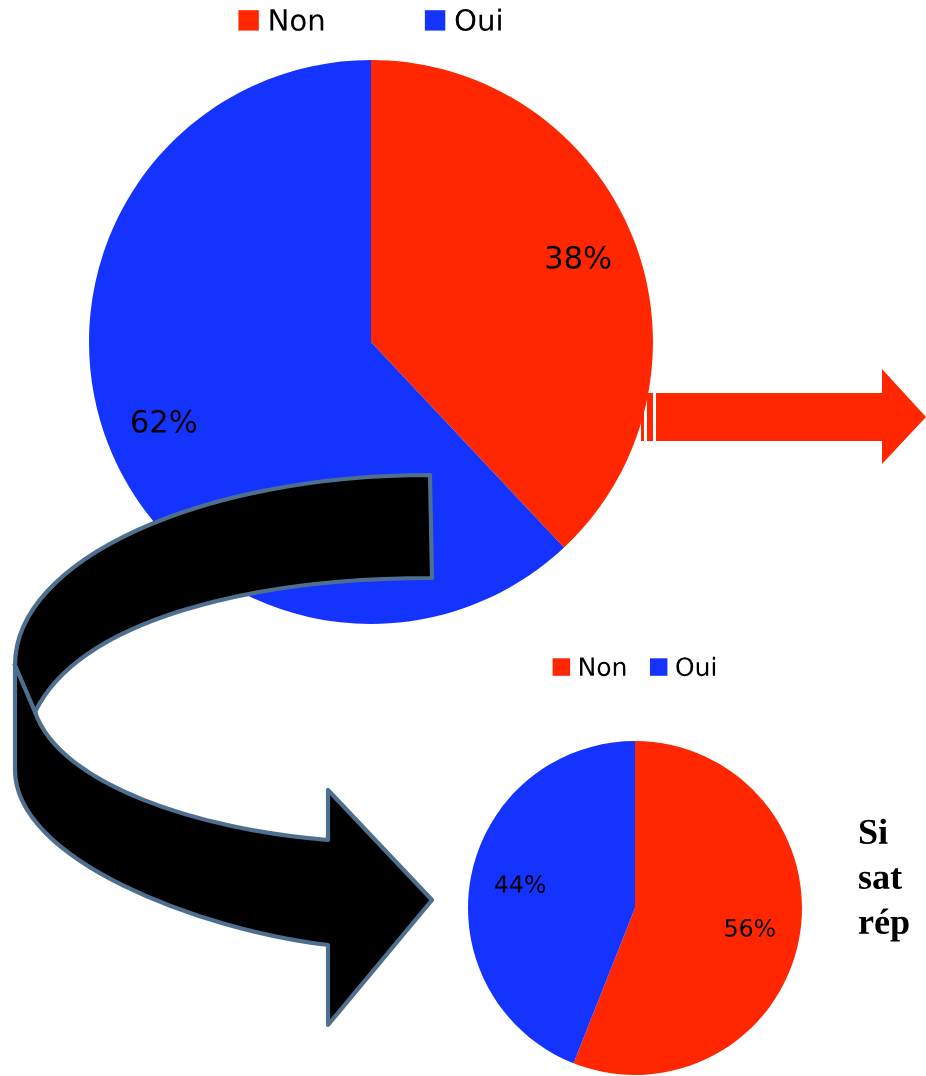  What do you see at coordinates (578, 257) in the screenshot?
I see `data-label: 38%` at bounding box center [578, 257].